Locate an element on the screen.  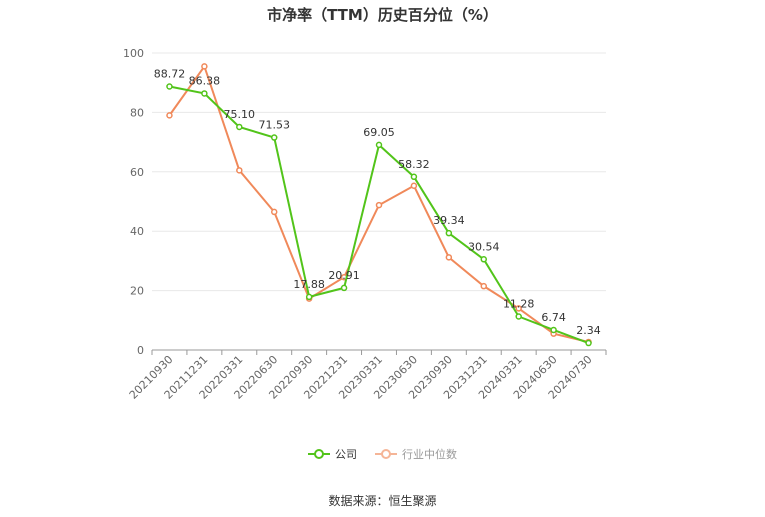
data-label: 17.88 is located at coordinates (309, 284).